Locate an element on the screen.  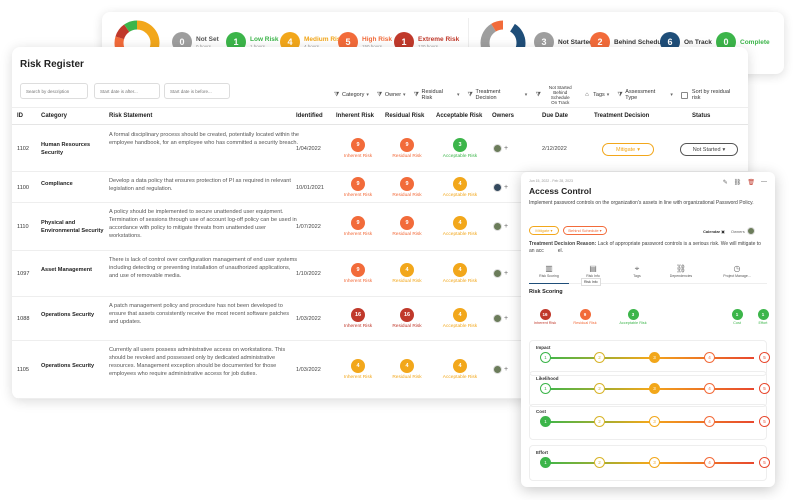
stat-label: Behind Schedule is located at coordinates (640, 42).